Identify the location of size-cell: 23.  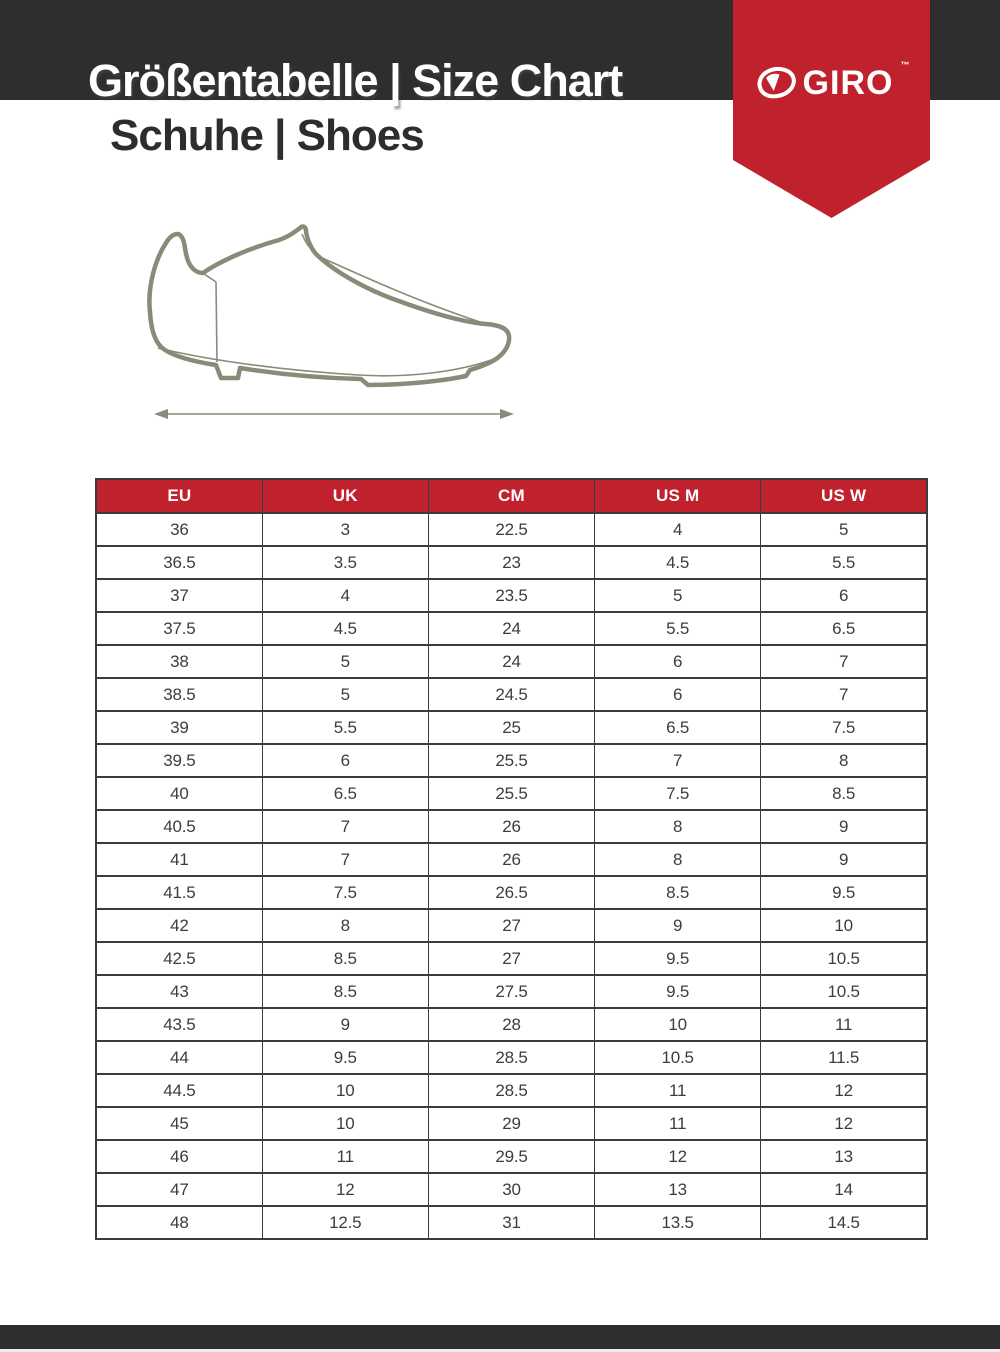
(511, 562).